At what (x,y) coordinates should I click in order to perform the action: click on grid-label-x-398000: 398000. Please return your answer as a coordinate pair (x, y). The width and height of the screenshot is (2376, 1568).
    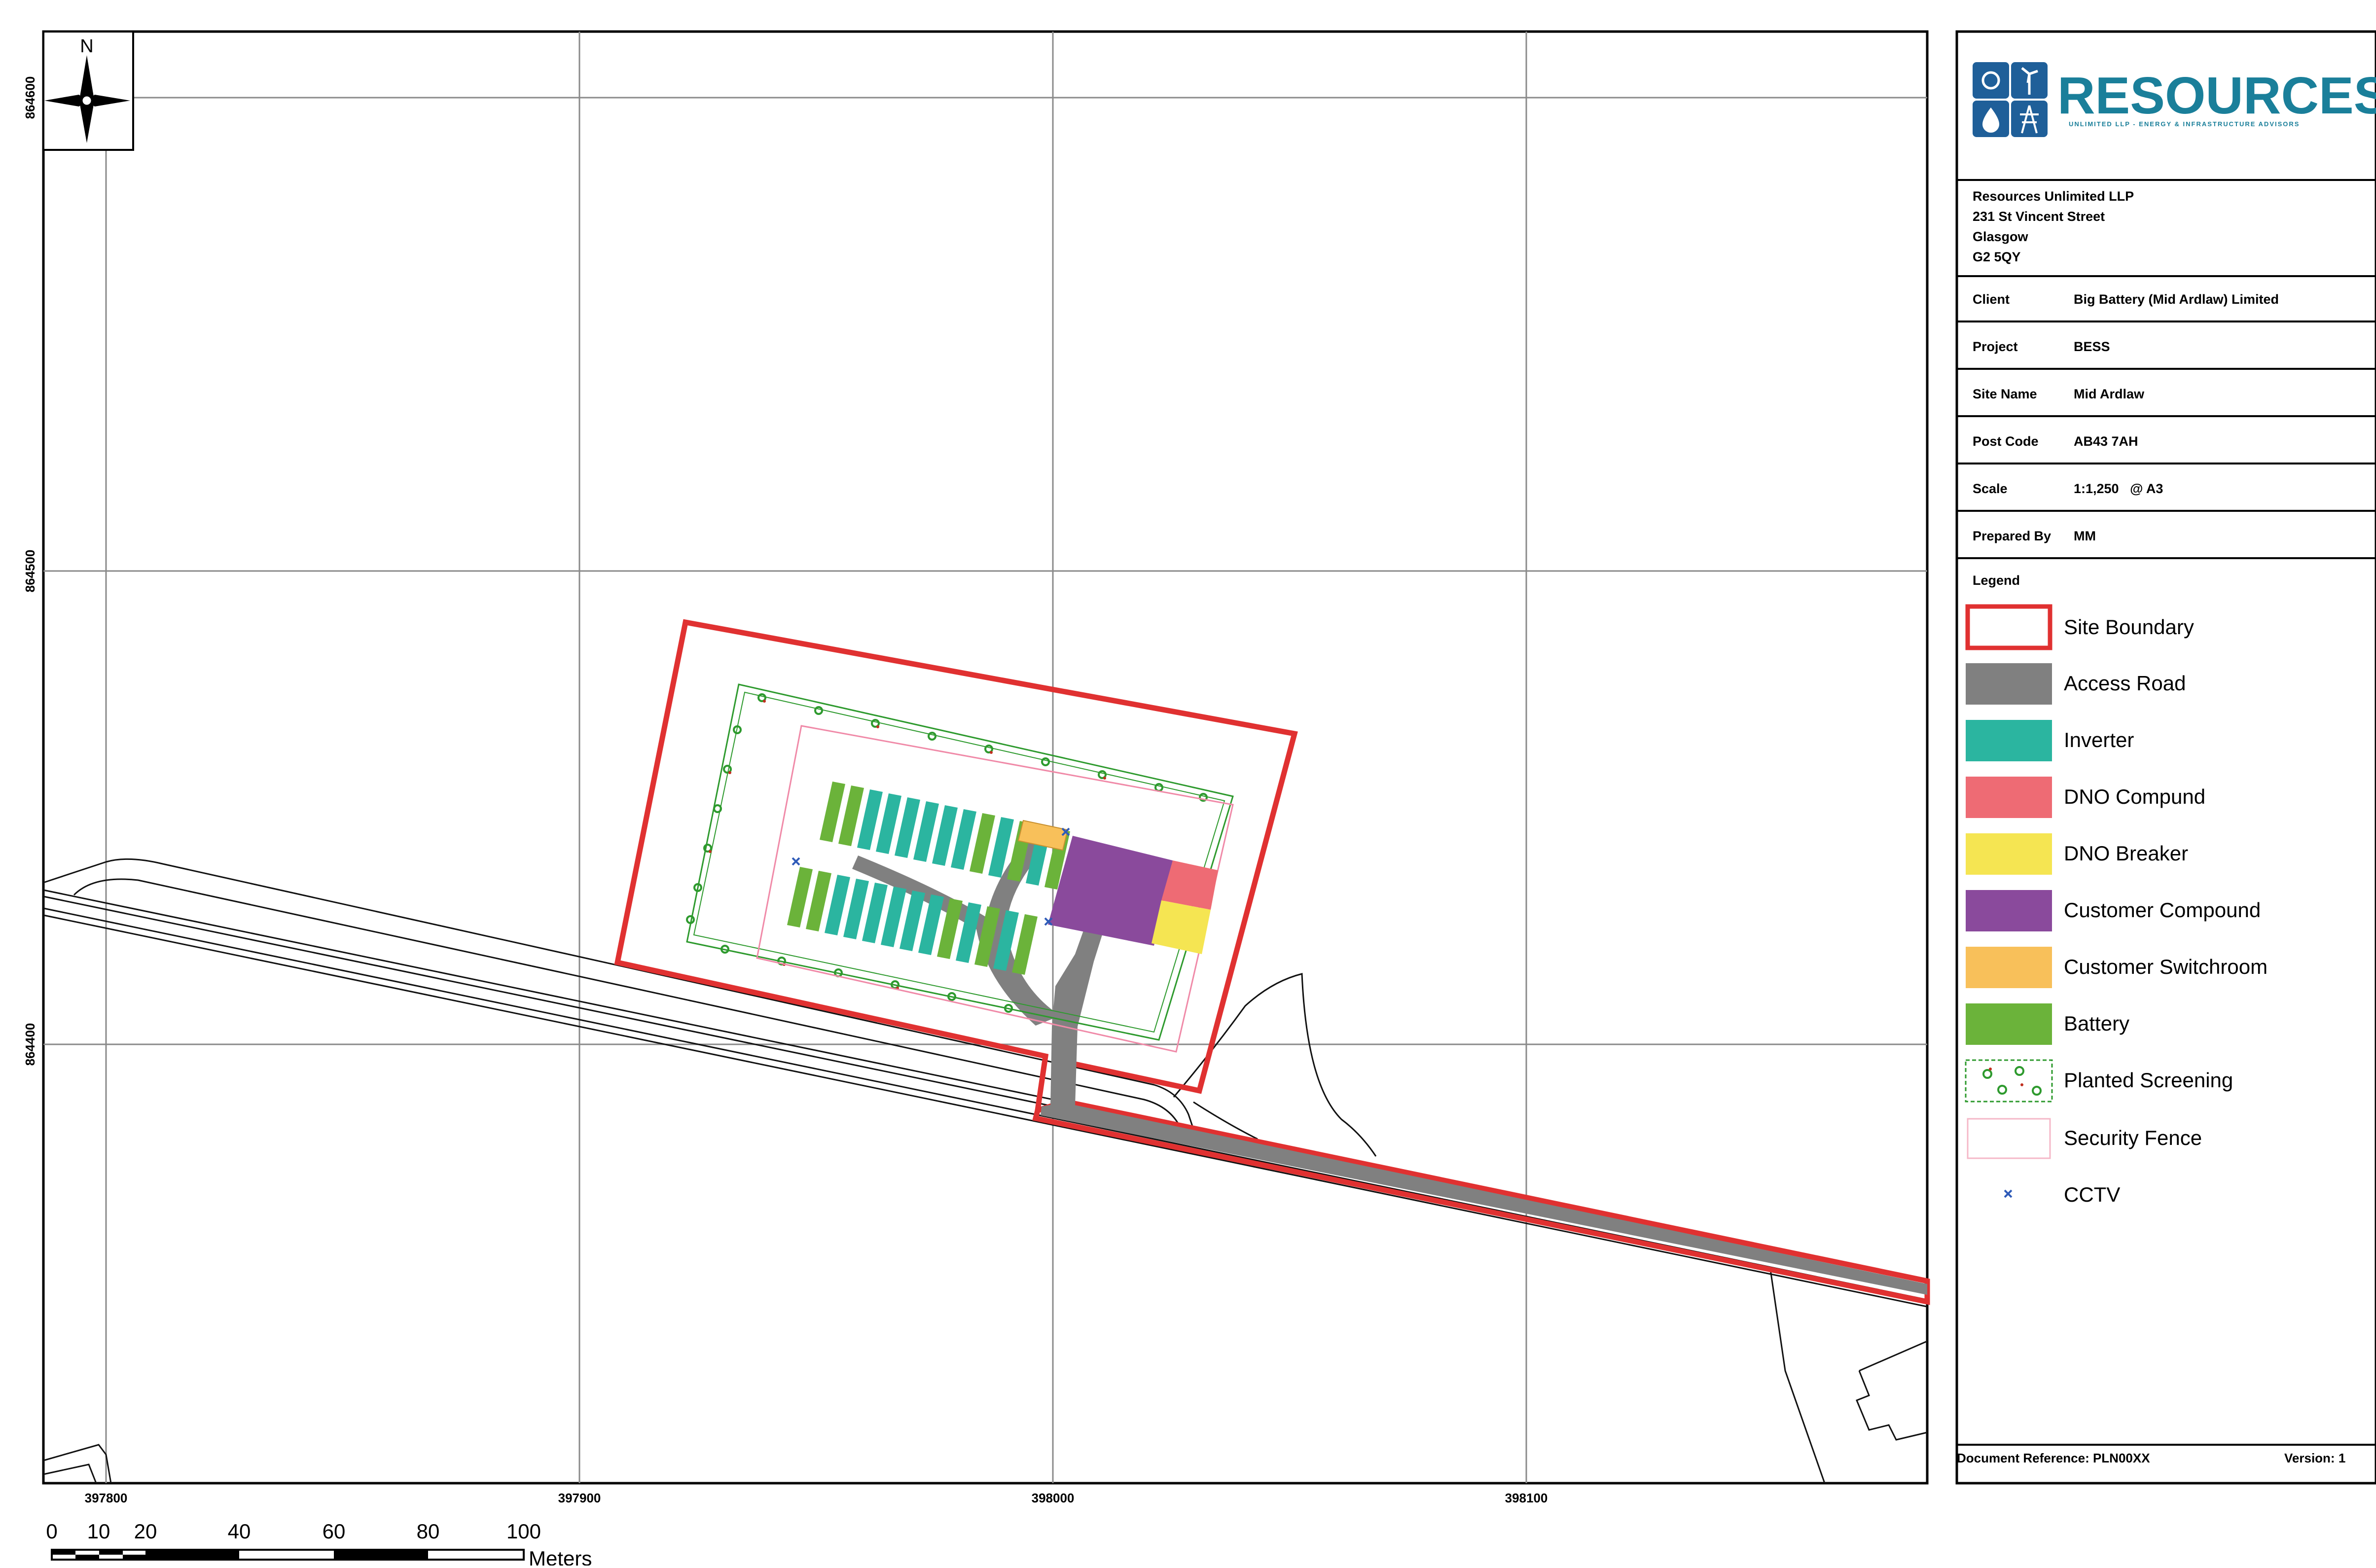
    Looking at the image, I should click on (1053, 1498).